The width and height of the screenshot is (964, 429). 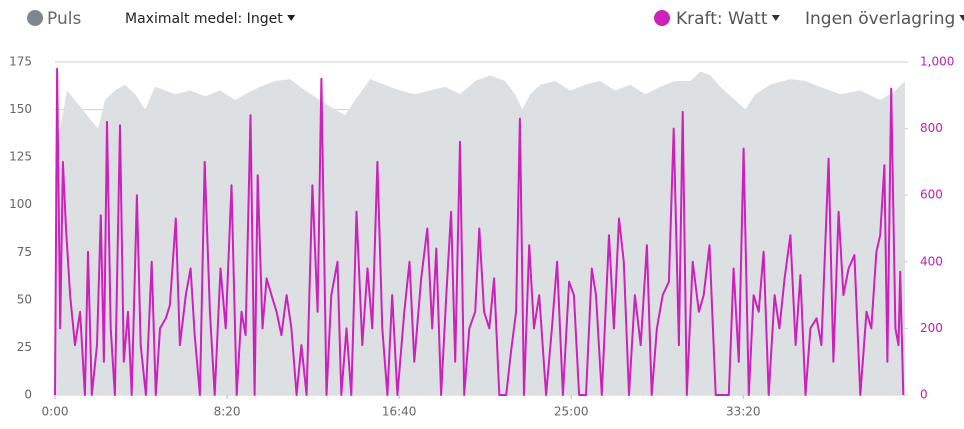 I want to click on y2-tick-label: 600, so click(x=931, y=195).